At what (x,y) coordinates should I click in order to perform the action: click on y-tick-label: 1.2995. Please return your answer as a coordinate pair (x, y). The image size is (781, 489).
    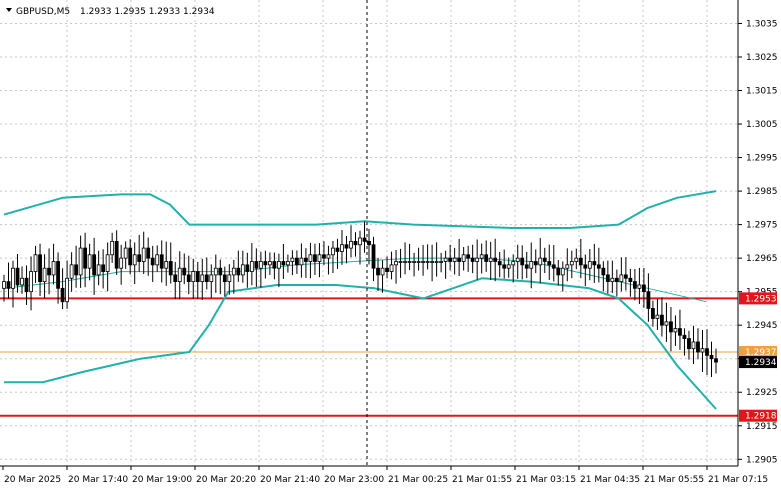
    Looking at the image, I should click on (762, 159).